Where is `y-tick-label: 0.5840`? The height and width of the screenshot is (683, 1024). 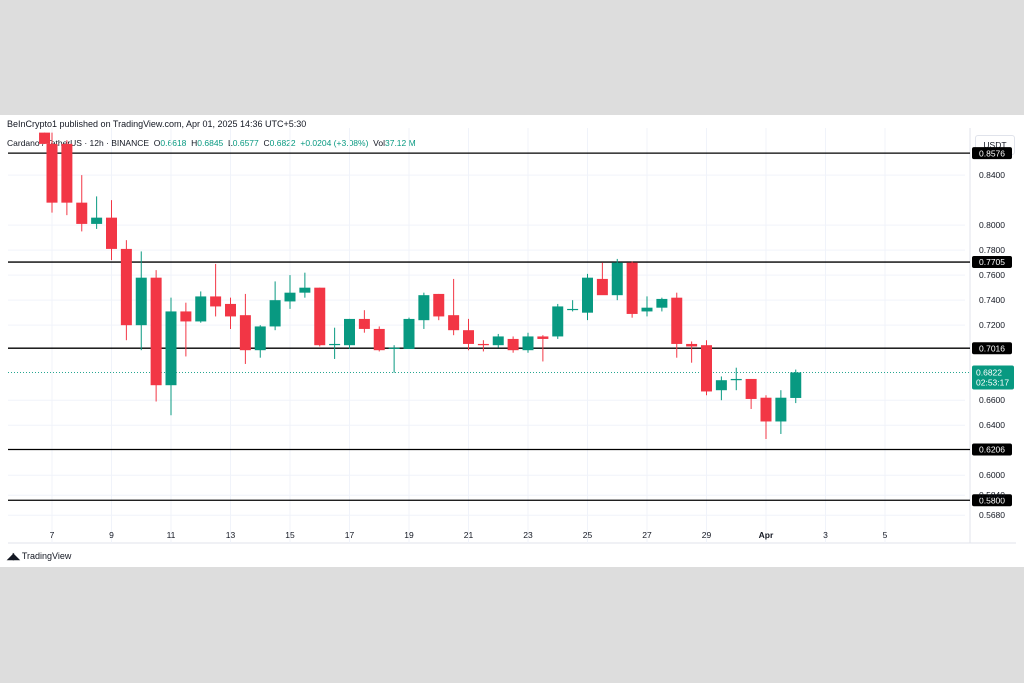
y-tick-label: 0.5840 is located at coordinates (992, 495).